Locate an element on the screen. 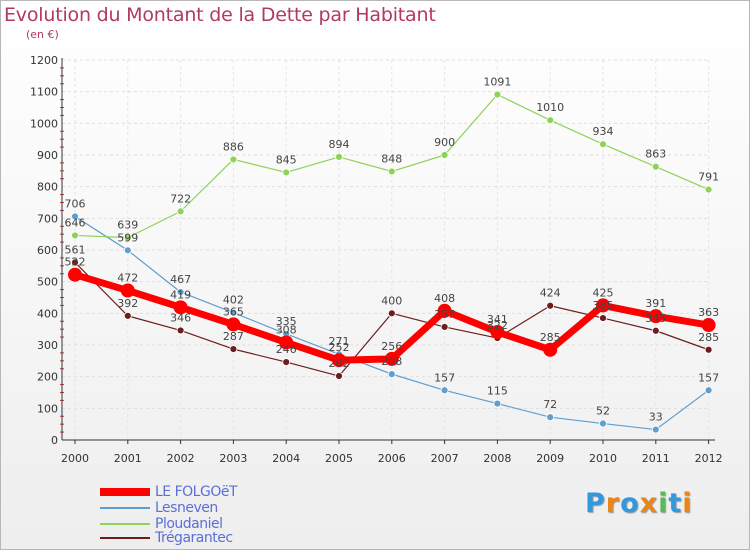 The height and width of the screenshot is (550, 750). data-label: 365 is located at coordinates (233, 311).